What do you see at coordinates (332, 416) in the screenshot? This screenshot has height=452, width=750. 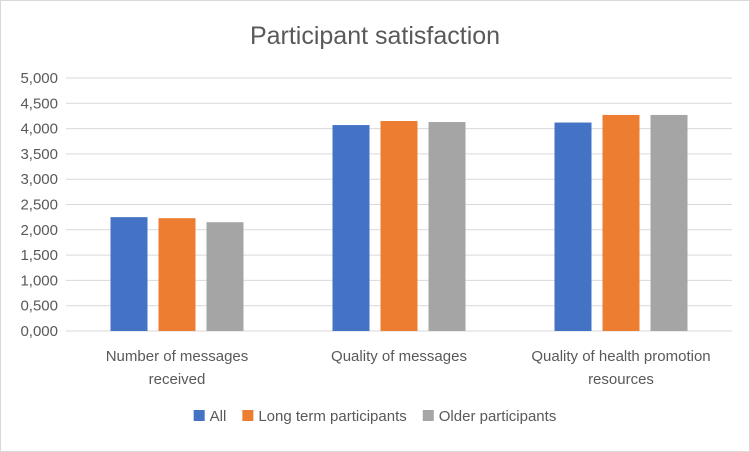 I see `legend-label: Long term participants` at bounding box center [332, 416].